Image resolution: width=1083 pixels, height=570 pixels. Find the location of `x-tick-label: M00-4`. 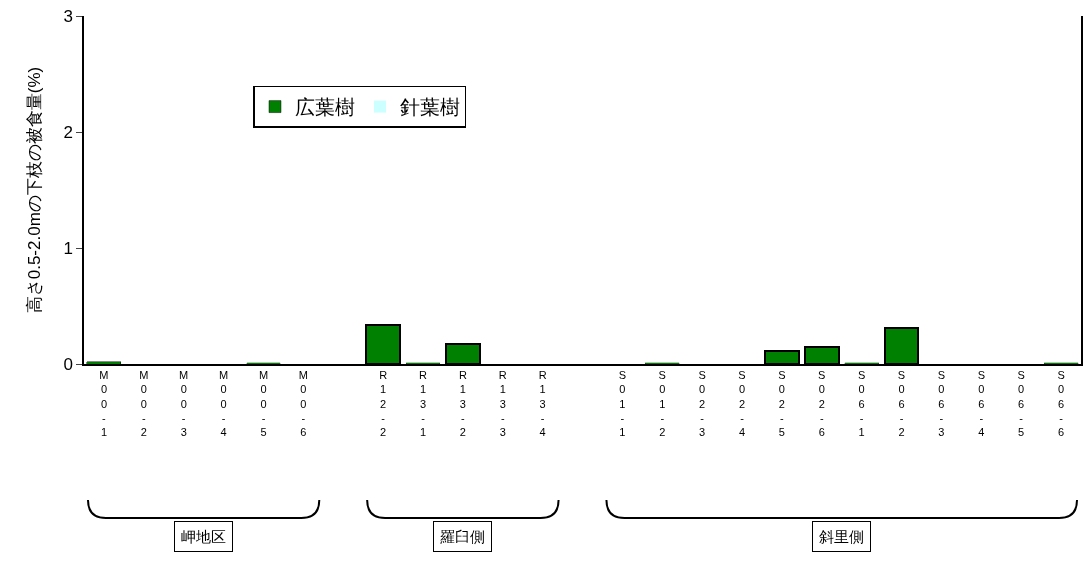

x-tick-label: M00-4 is located at coordinates (223, 403).